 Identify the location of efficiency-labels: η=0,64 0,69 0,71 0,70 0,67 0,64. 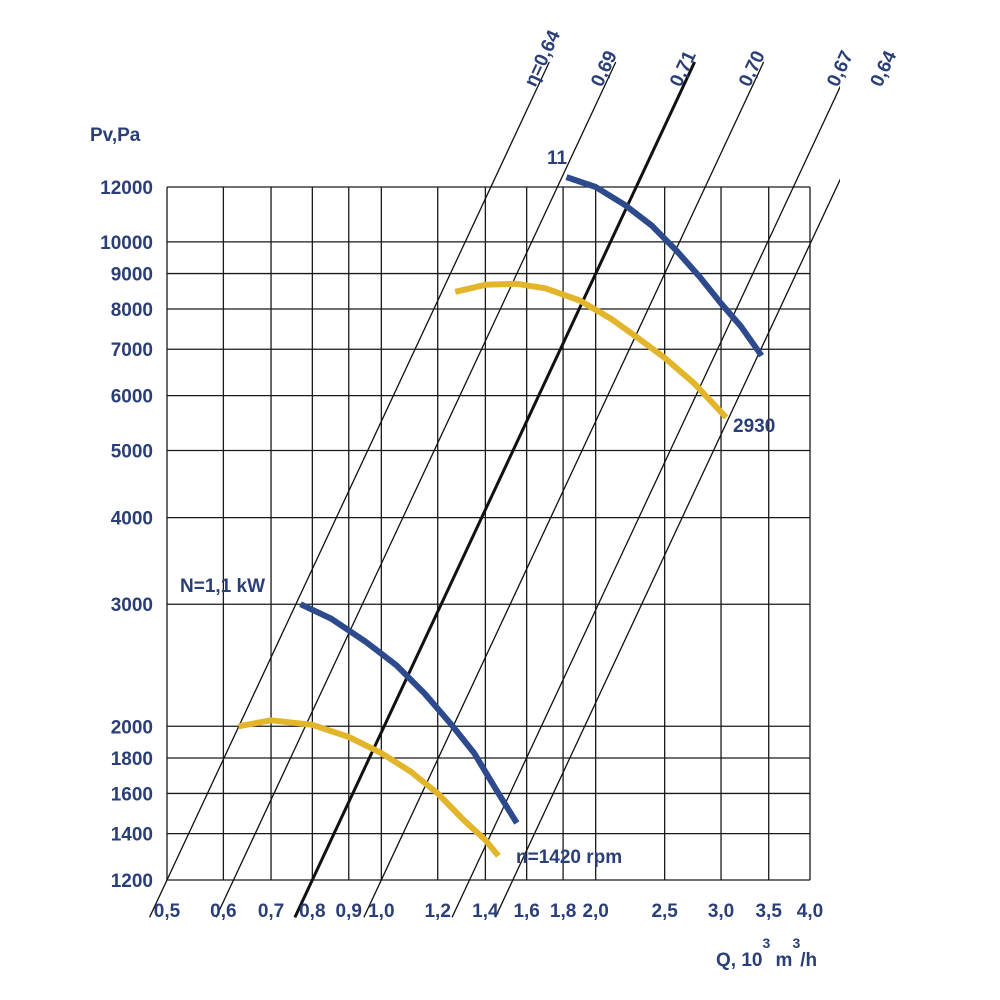
(711, 58).